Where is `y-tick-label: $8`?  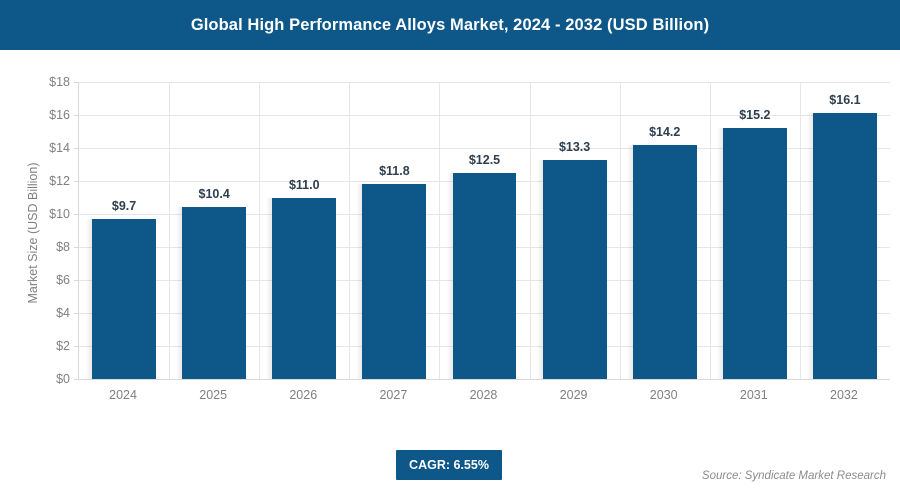 y-tick-label: $8 is located at coordinates (63, 247).